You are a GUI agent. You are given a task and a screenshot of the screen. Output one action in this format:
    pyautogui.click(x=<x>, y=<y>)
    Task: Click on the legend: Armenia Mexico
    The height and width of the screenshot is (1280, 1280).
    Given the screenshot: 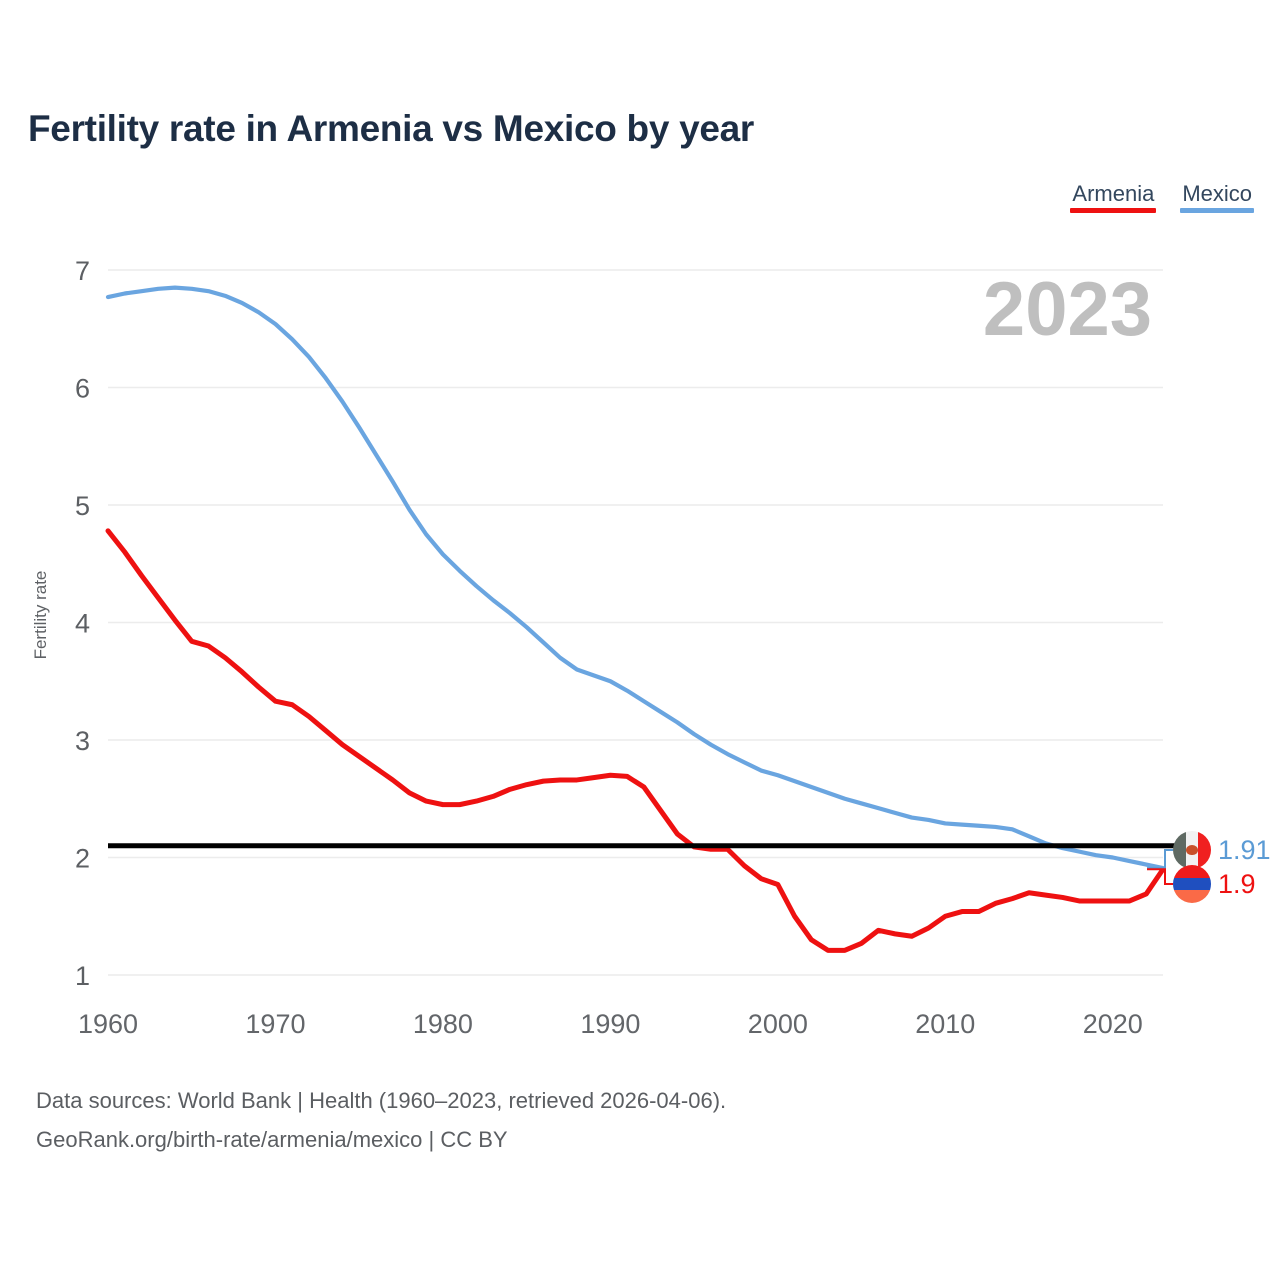 What is the action you would take?
    pyautogui.click(x=1162, y=197)
    